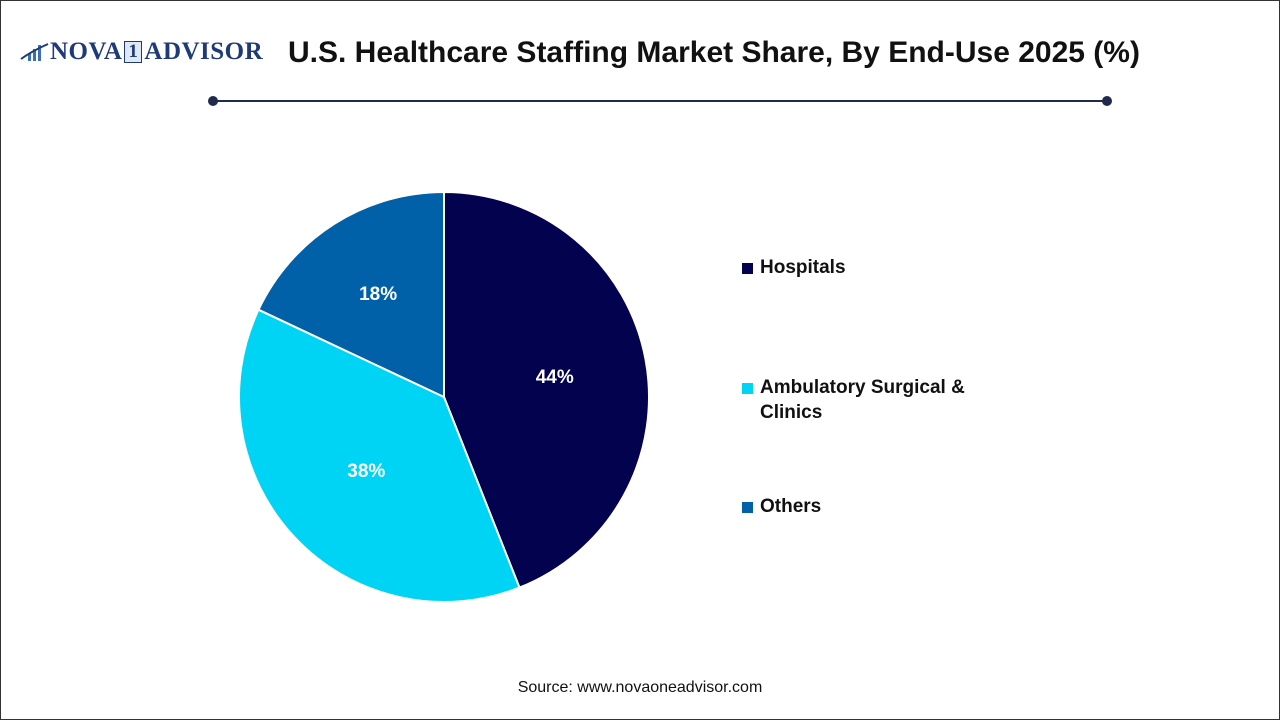 The height and width of the screenshot is (720, 1280). I want to click on title-divider, so click(660, 101).